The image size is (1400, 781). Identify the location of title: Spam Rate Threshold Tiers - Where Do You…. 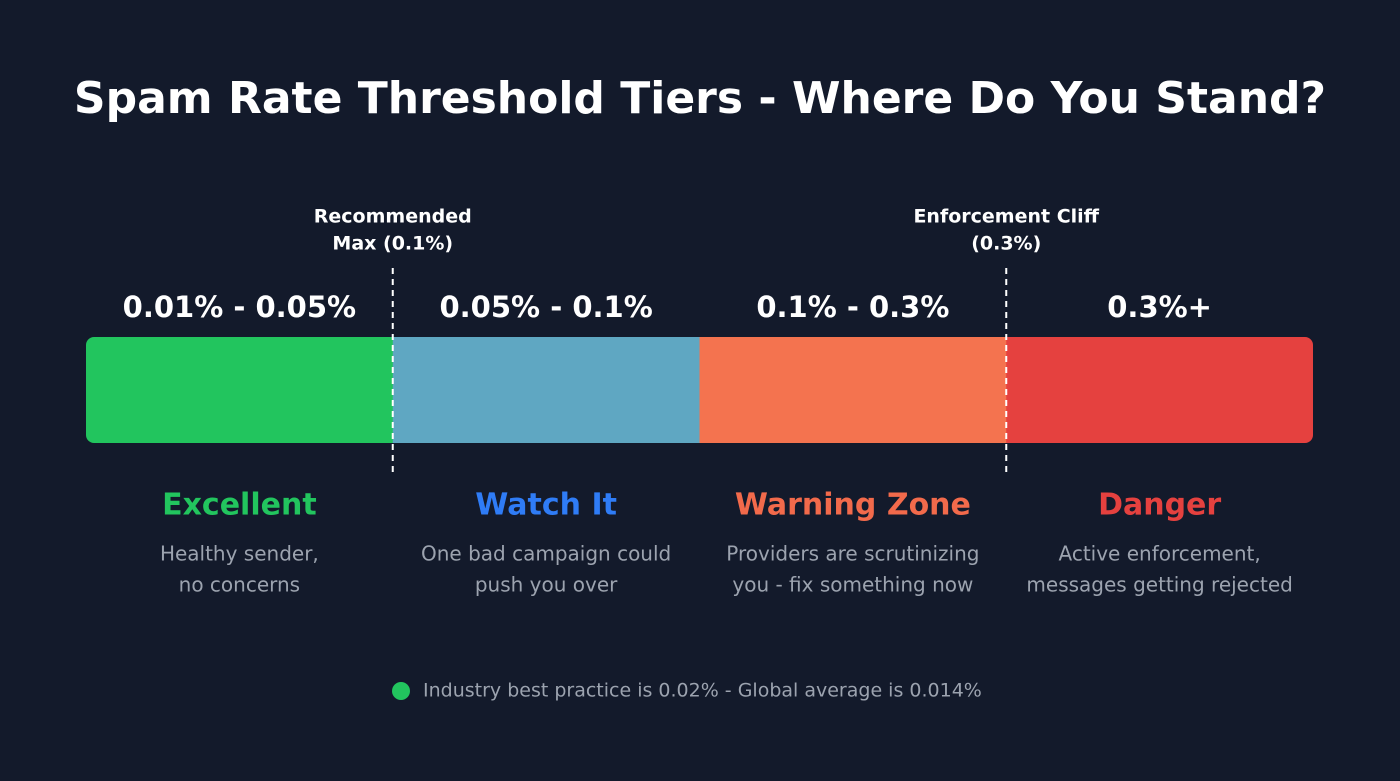
(700, 98).